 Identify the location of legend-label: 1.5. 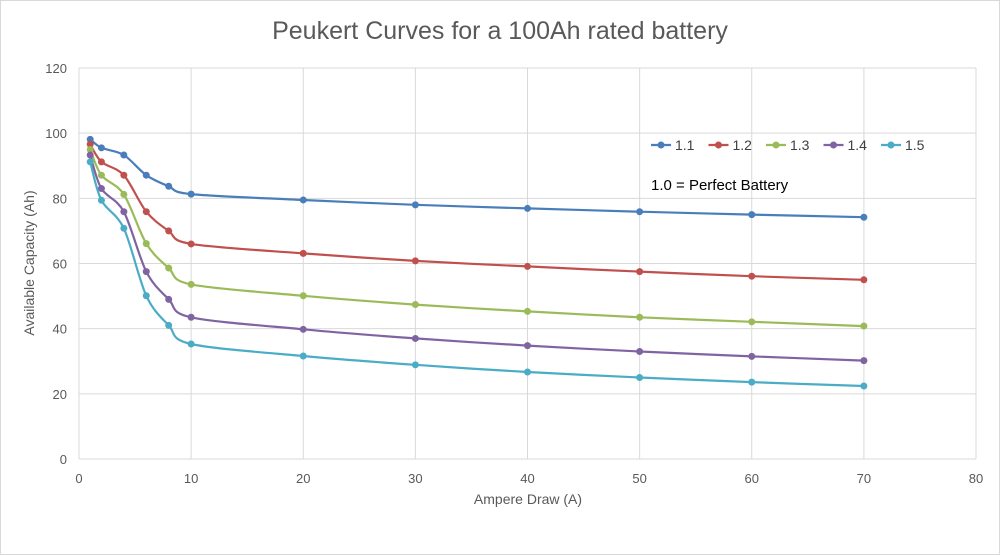
(915, 145).